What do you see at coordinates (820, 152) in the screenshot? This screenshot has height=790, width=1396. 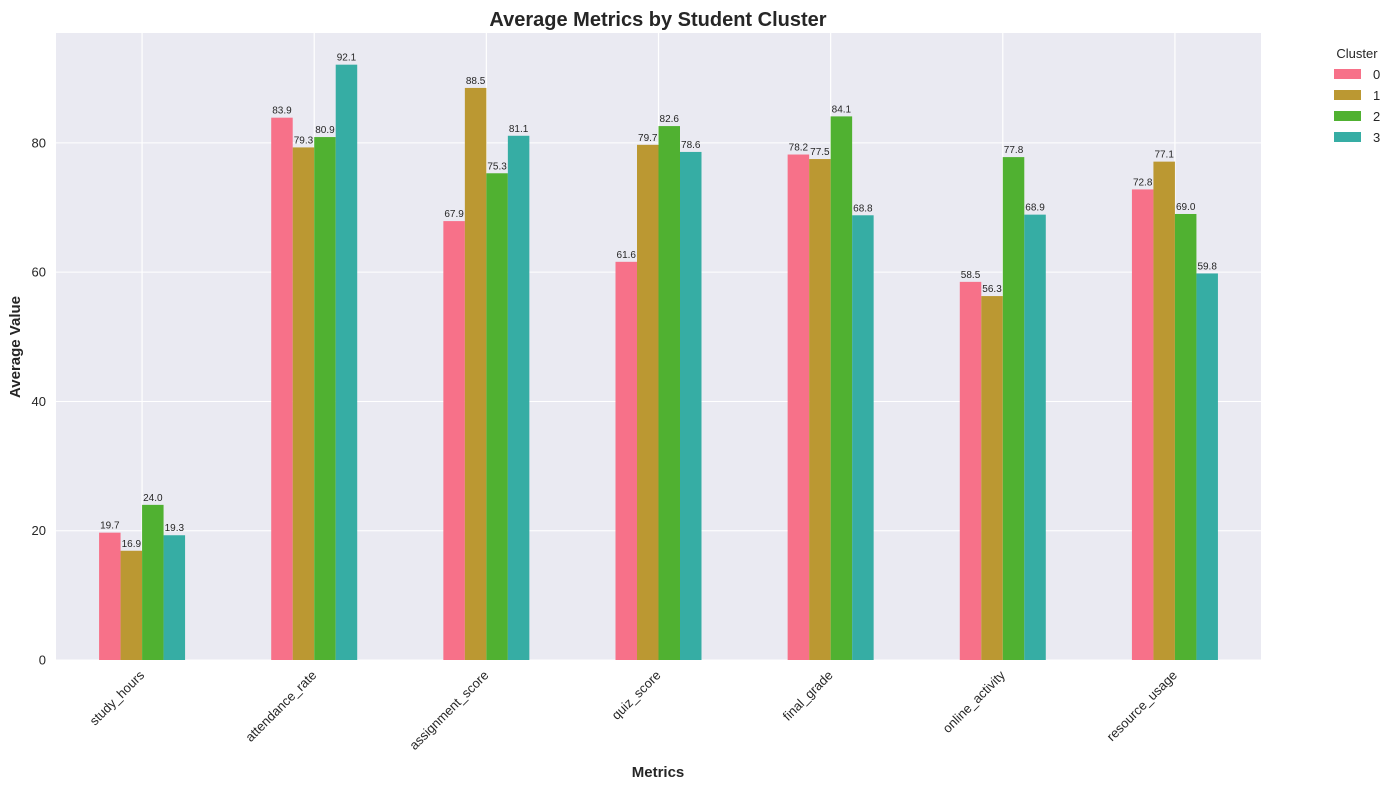 I see `bar-value-label: 77.5` at bounding box center [820, 152].